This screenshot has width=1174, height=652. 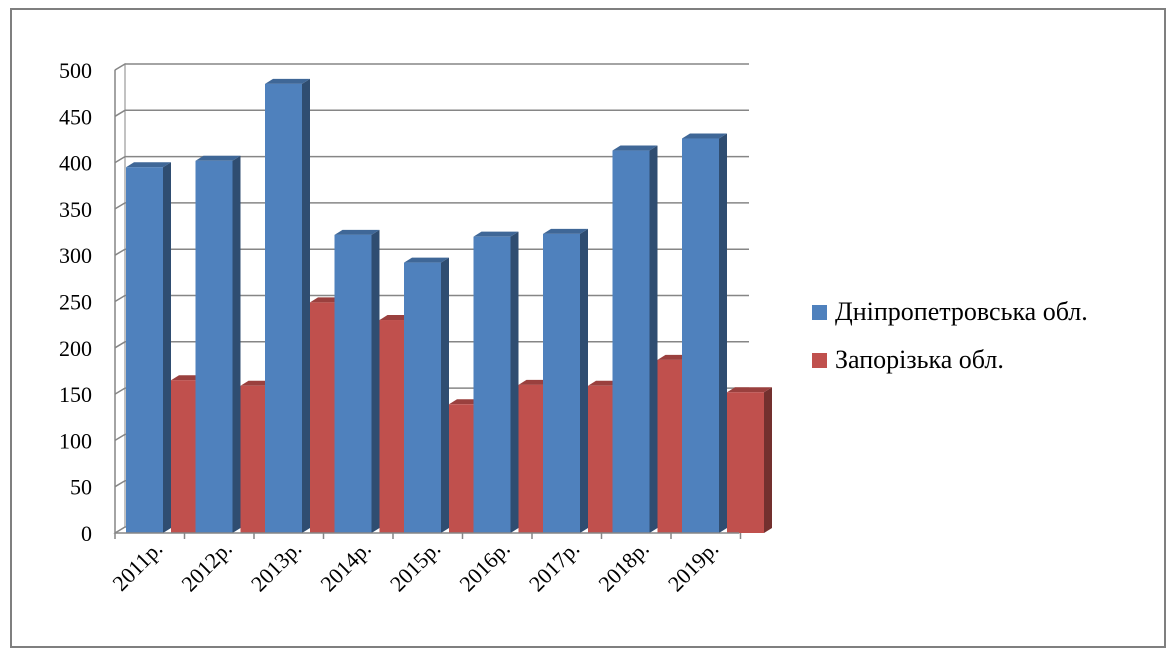 What do you see at coordinates (75, 209) in the screenshot?
I see `y-tick-label: 350` at bounding box center [75, 209].